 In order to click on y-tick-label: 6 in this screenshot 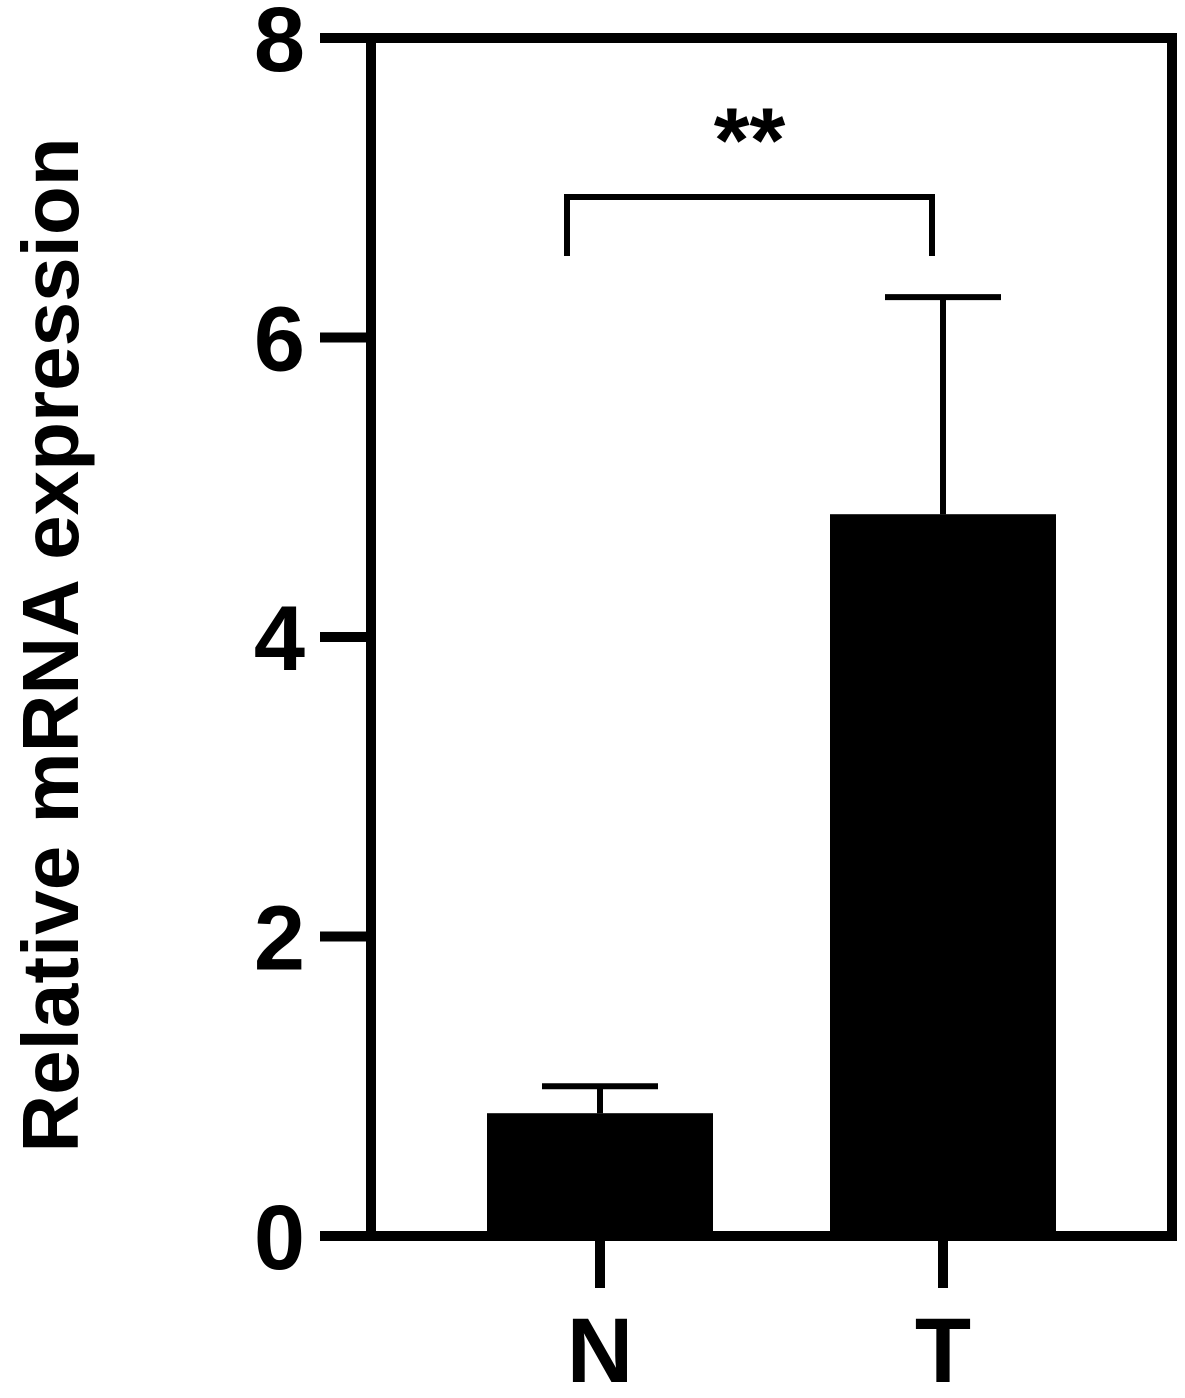, I will do `click(279, 340)`.